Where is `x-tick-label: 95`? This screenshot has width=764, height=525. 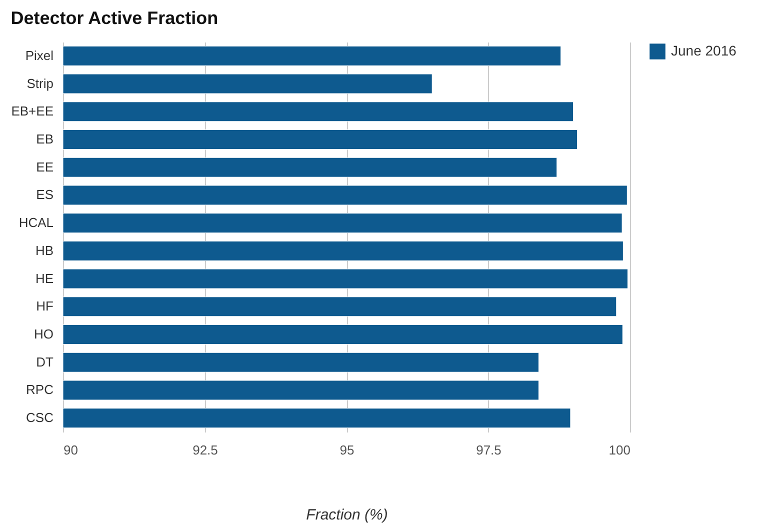
x-tick-label: 95 is located at coordinates (347, 450).